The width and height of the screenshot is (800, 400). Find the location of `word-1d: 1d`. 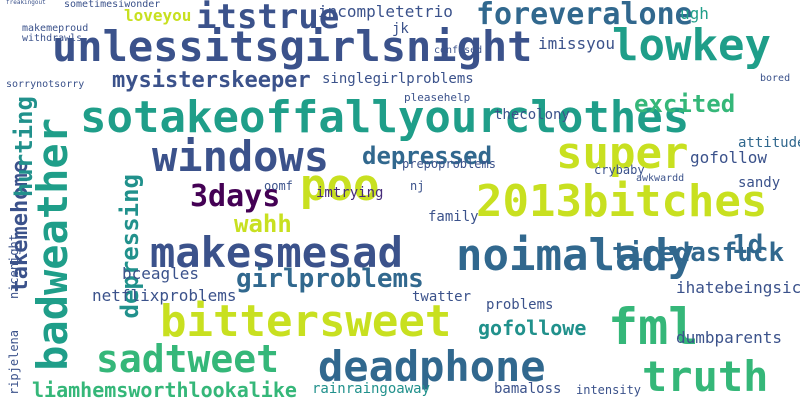

word-1d: 1d is located at coordinates (748, 245).